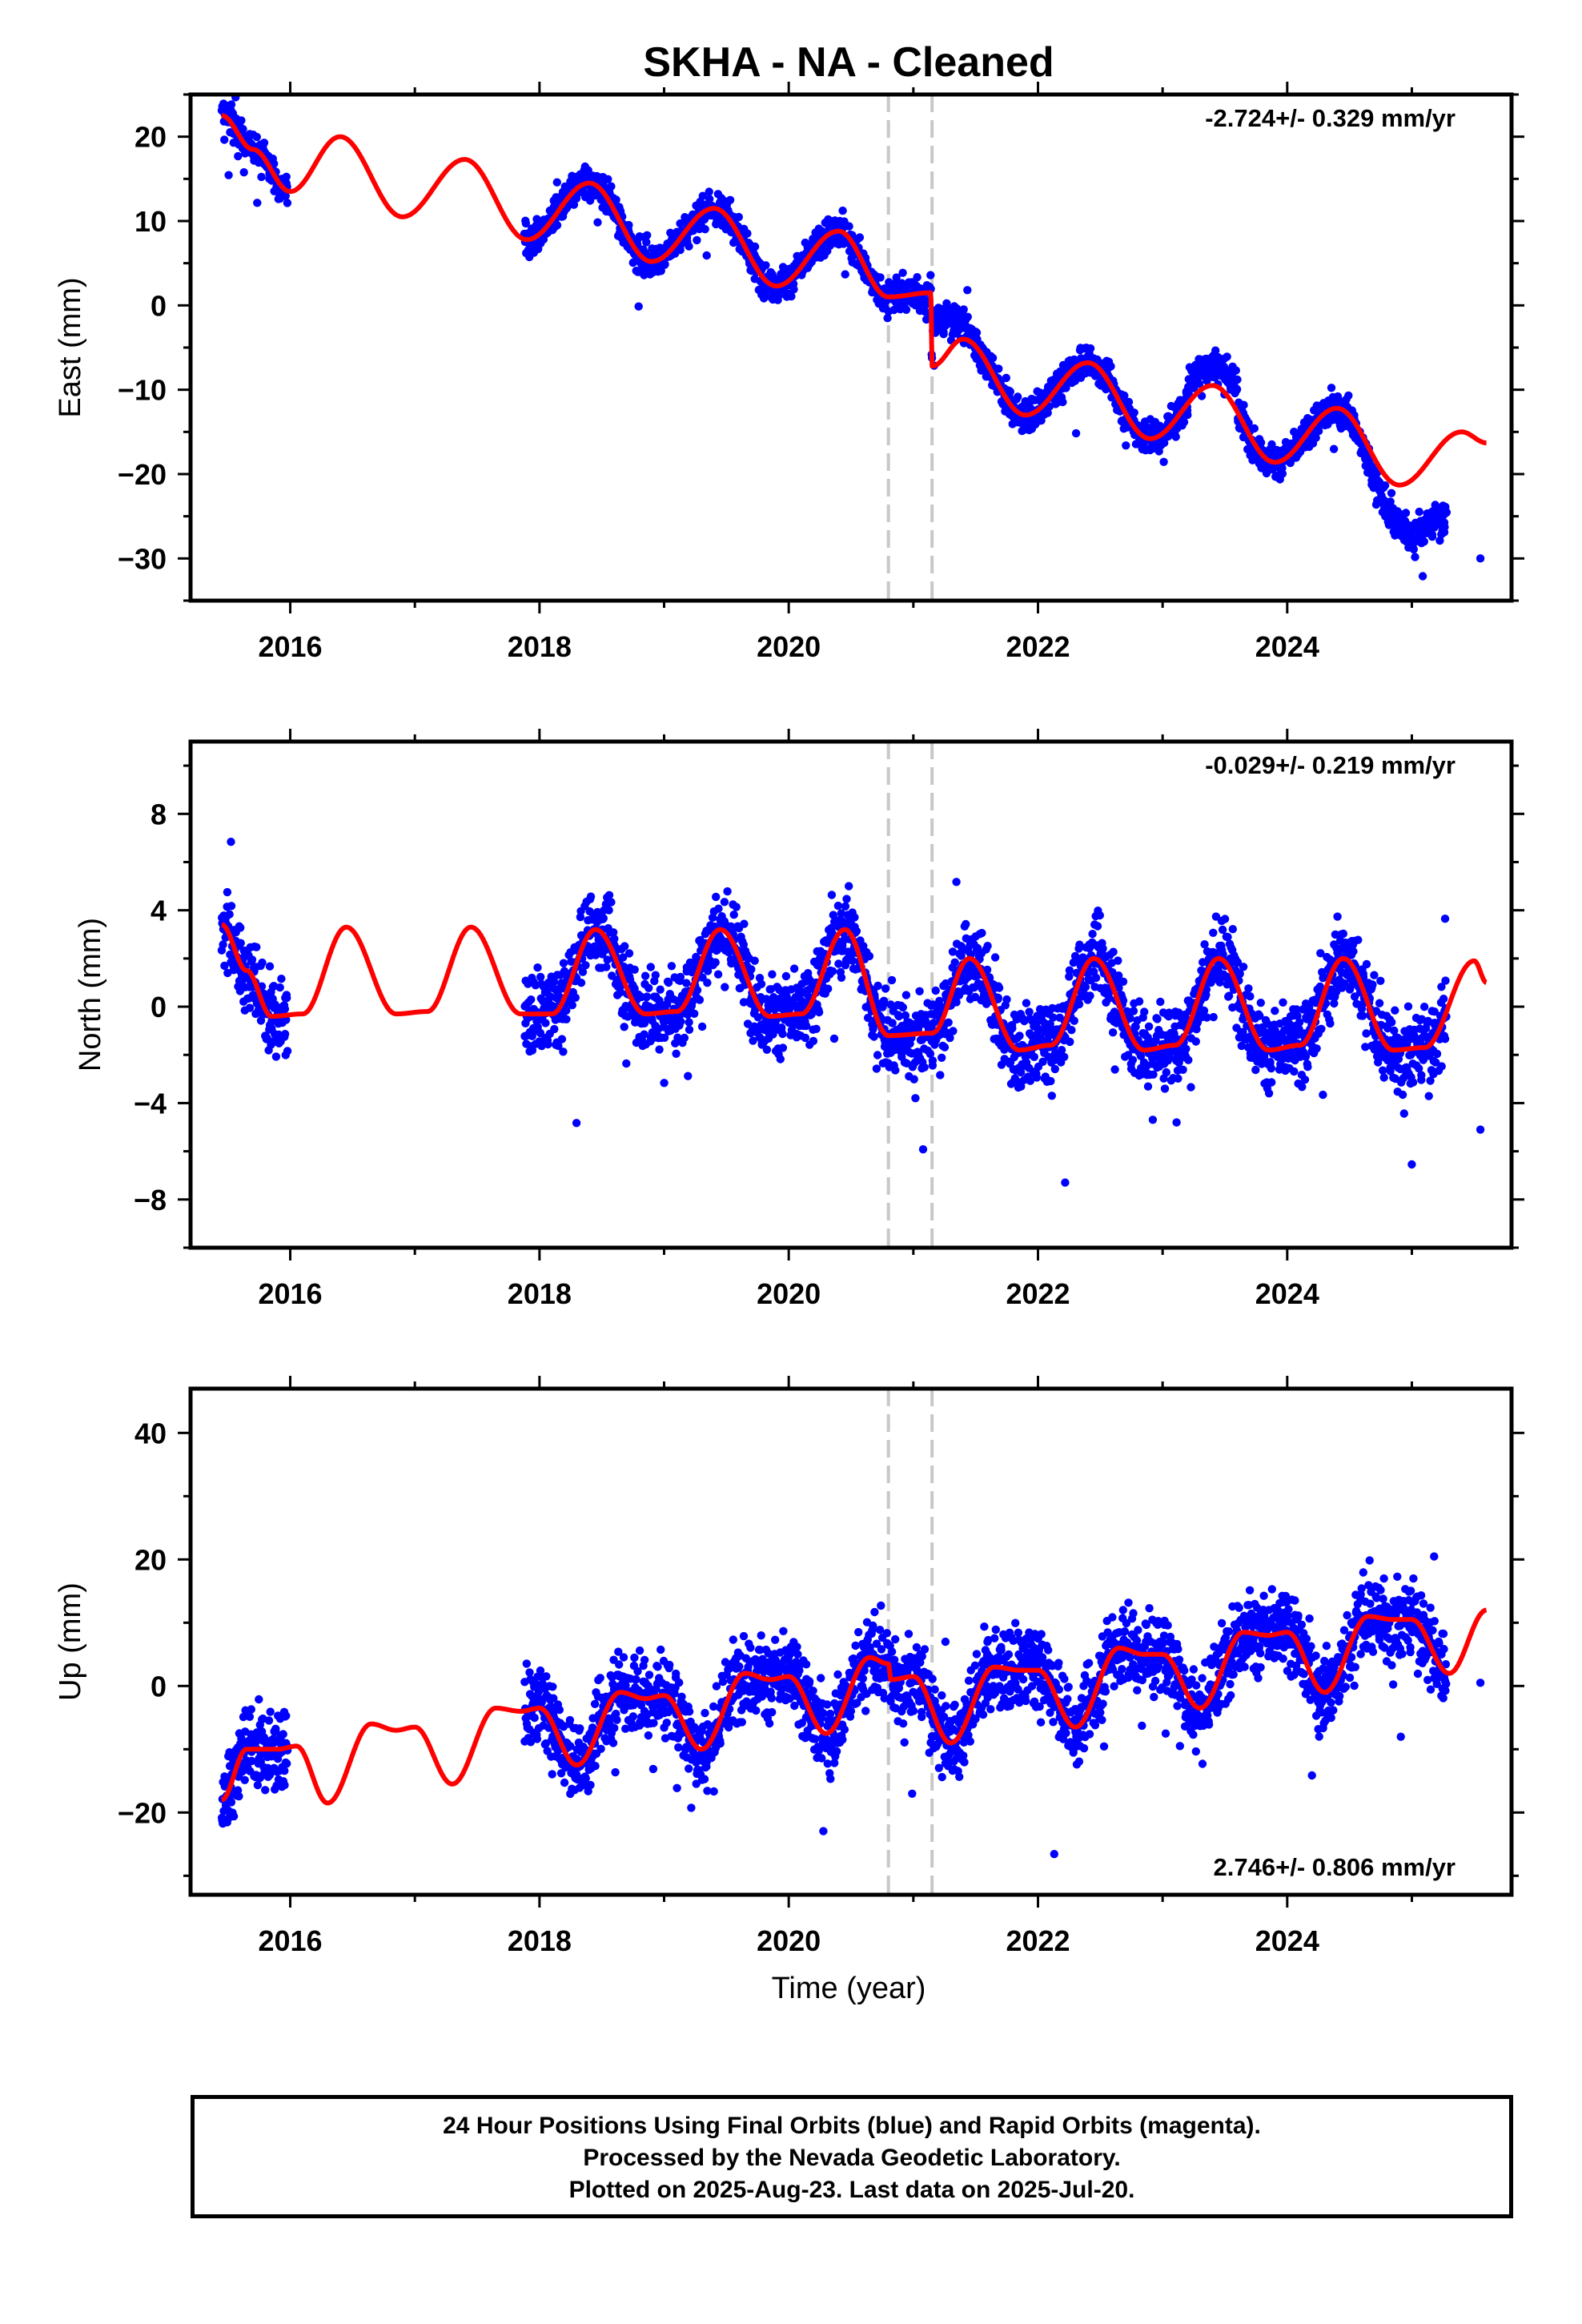  What do you see at coordinates (848, 62) in the screenshot?
I see `figure-title: SKHA - NA - Cleaned` at bounding box center [848, 62].